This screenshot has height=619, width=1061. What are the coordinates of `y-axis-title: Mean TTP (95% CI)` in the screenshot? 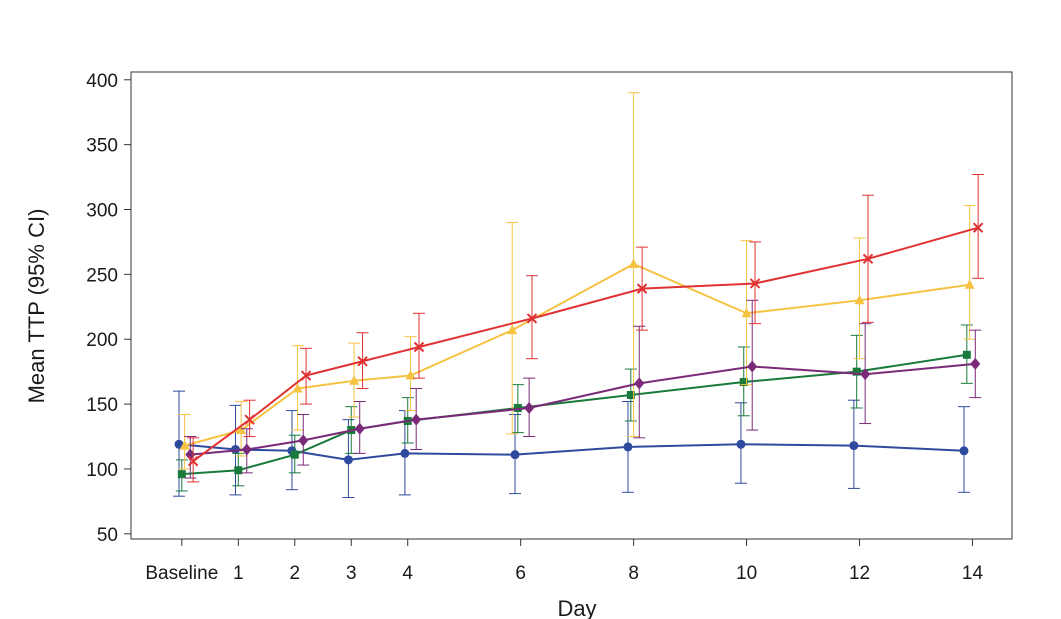 It's located at (36, 306).